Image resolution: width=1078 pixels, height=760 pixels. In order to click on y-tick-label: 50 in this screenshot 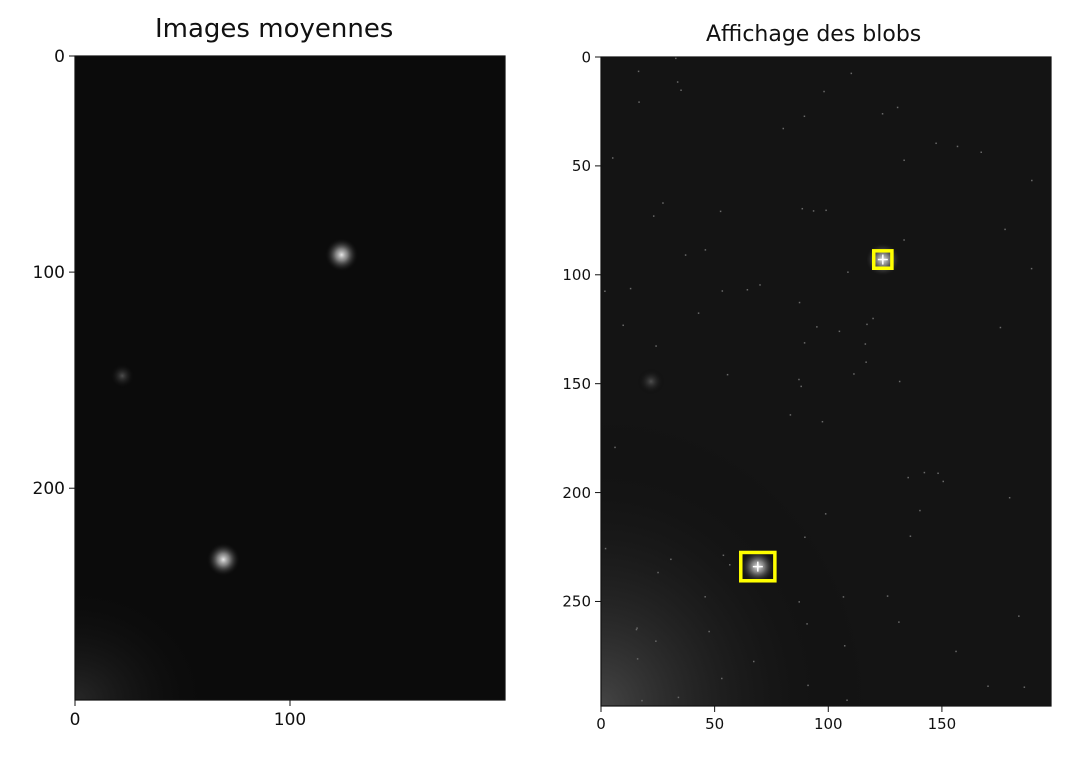, I will do `click(581, 166)`.